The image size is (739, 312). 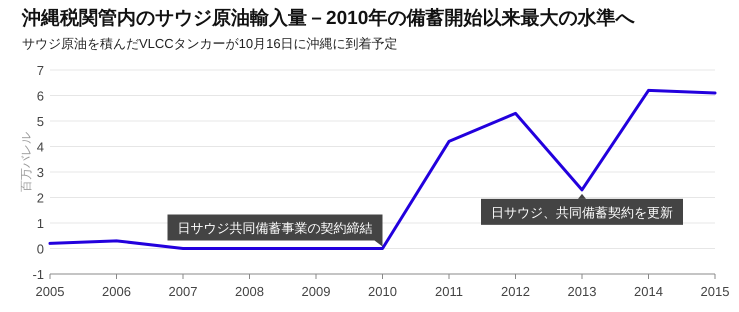 What do you see at coordinates (38, 274) in the screenshot?
I see `y-tick-label: -1` at bounding box center [38, 274].